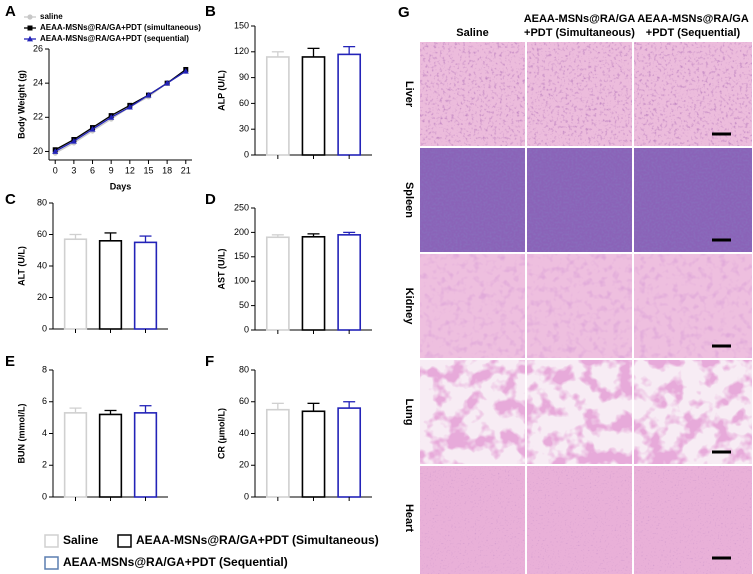 This screenshot has width=753, height=574. I want to click on x-axis-label: Days, so click(121, 186).